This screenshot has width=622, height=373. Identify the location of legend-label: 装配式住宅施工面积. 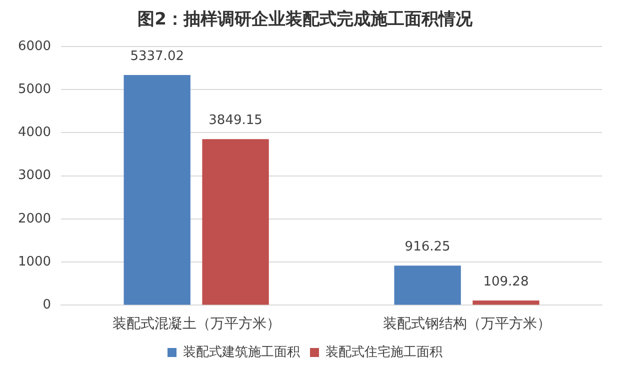
(384, 352).